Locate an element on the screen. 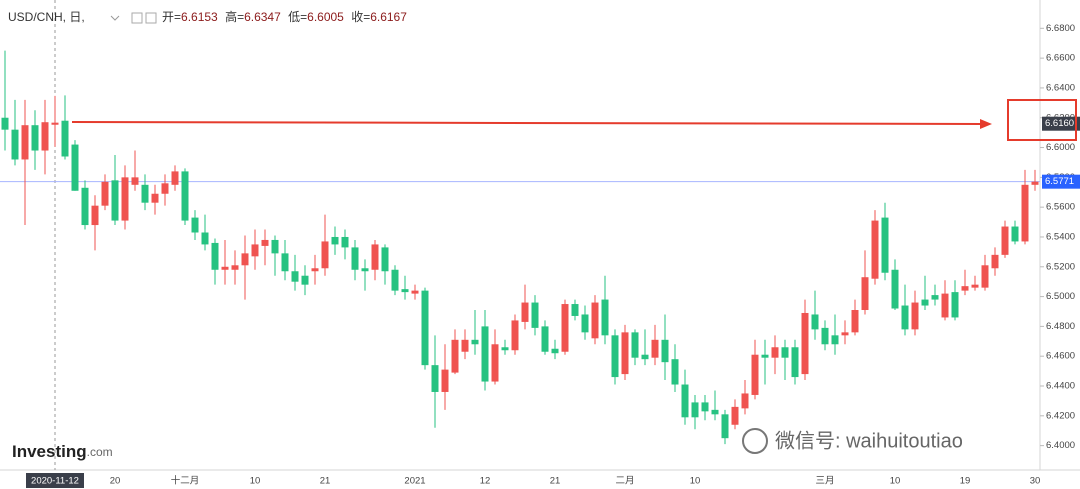 This screenshot has width=1080, height=489. x-tick-label: 12 is located at coordinates (485, 481).